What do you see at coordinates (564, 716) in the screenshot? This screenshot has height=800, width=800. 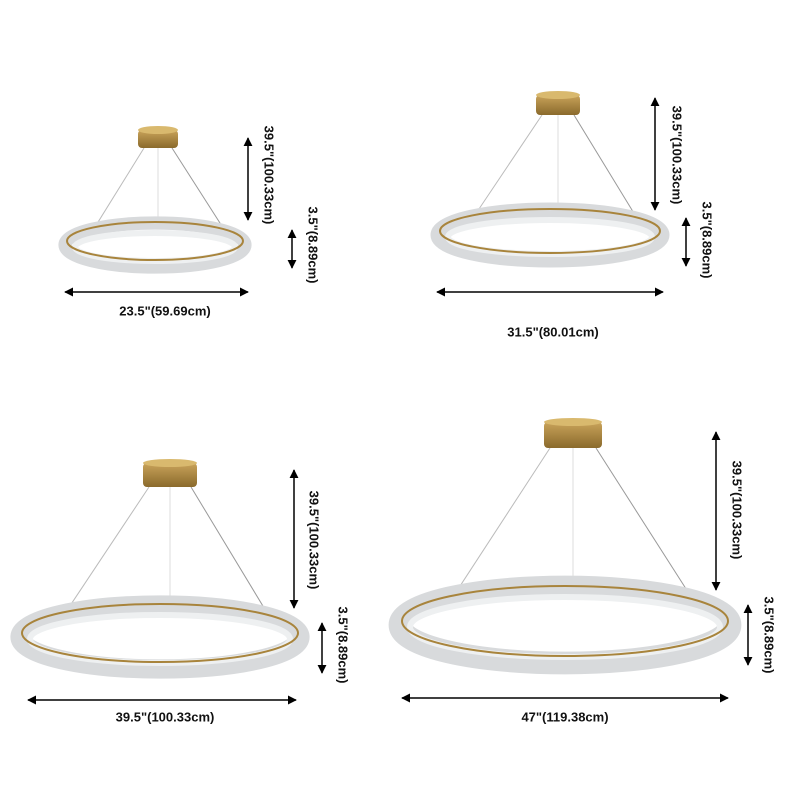 I see `width-label: 47"(119.38cm)` at bounding box center [564, 716].